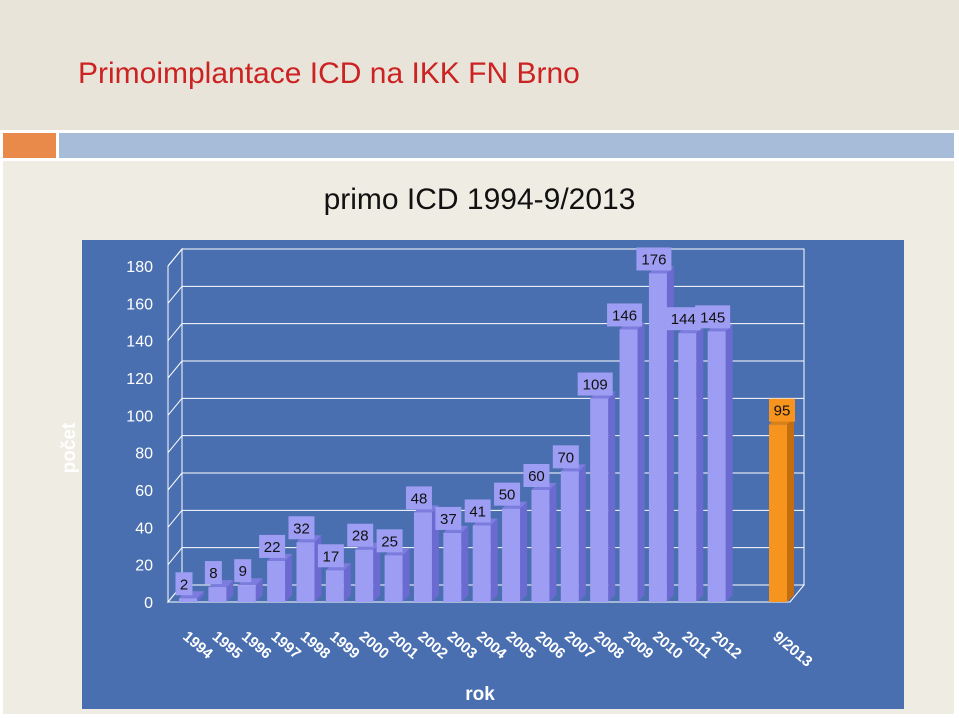  Describe the element at coordinates (175, 425) in the screenshot. I see `chart-side-wall` at that location.